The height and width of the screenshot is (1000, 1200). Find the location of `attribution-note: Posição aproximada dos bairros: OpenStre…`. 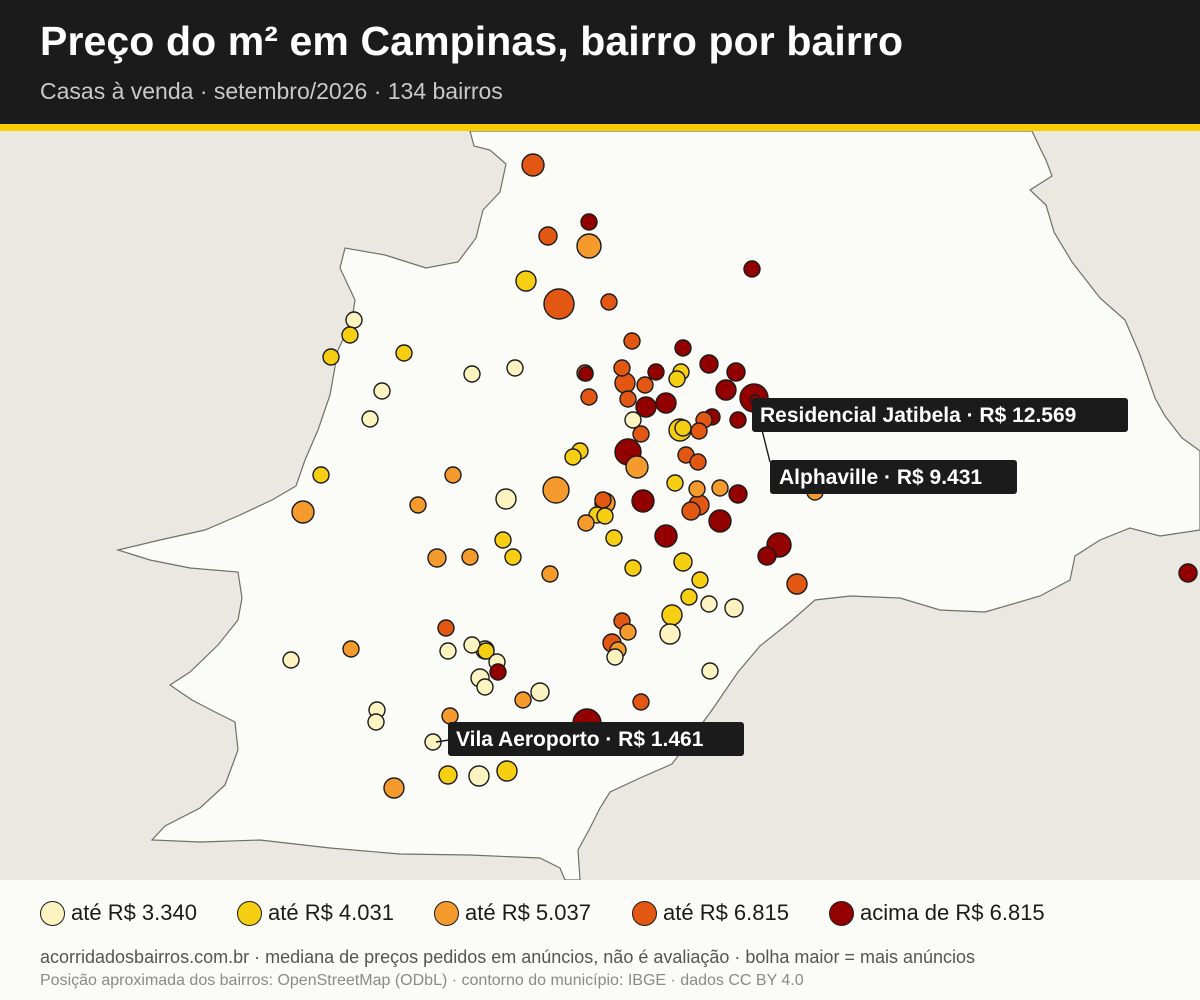

attribution-note: Posição aproximada dos bairros: OpenStre… is located at coordinates (422, 980).